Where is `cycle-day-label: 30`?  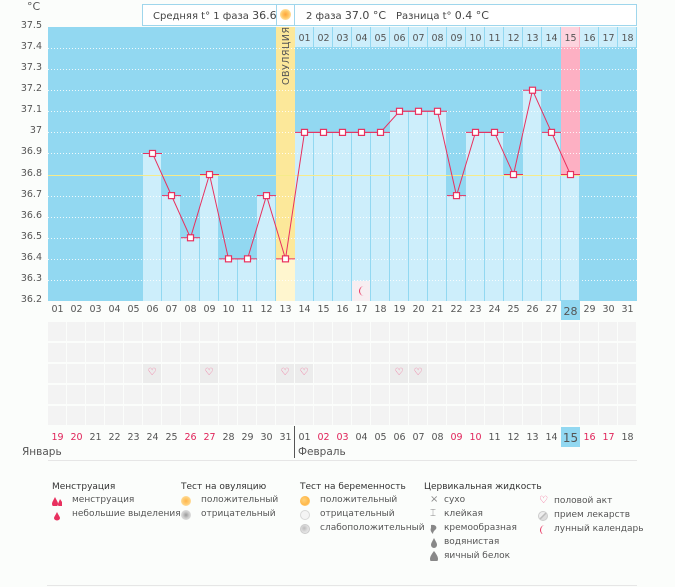 cycle-day-label: 30 is located at coordinates (608, 309).